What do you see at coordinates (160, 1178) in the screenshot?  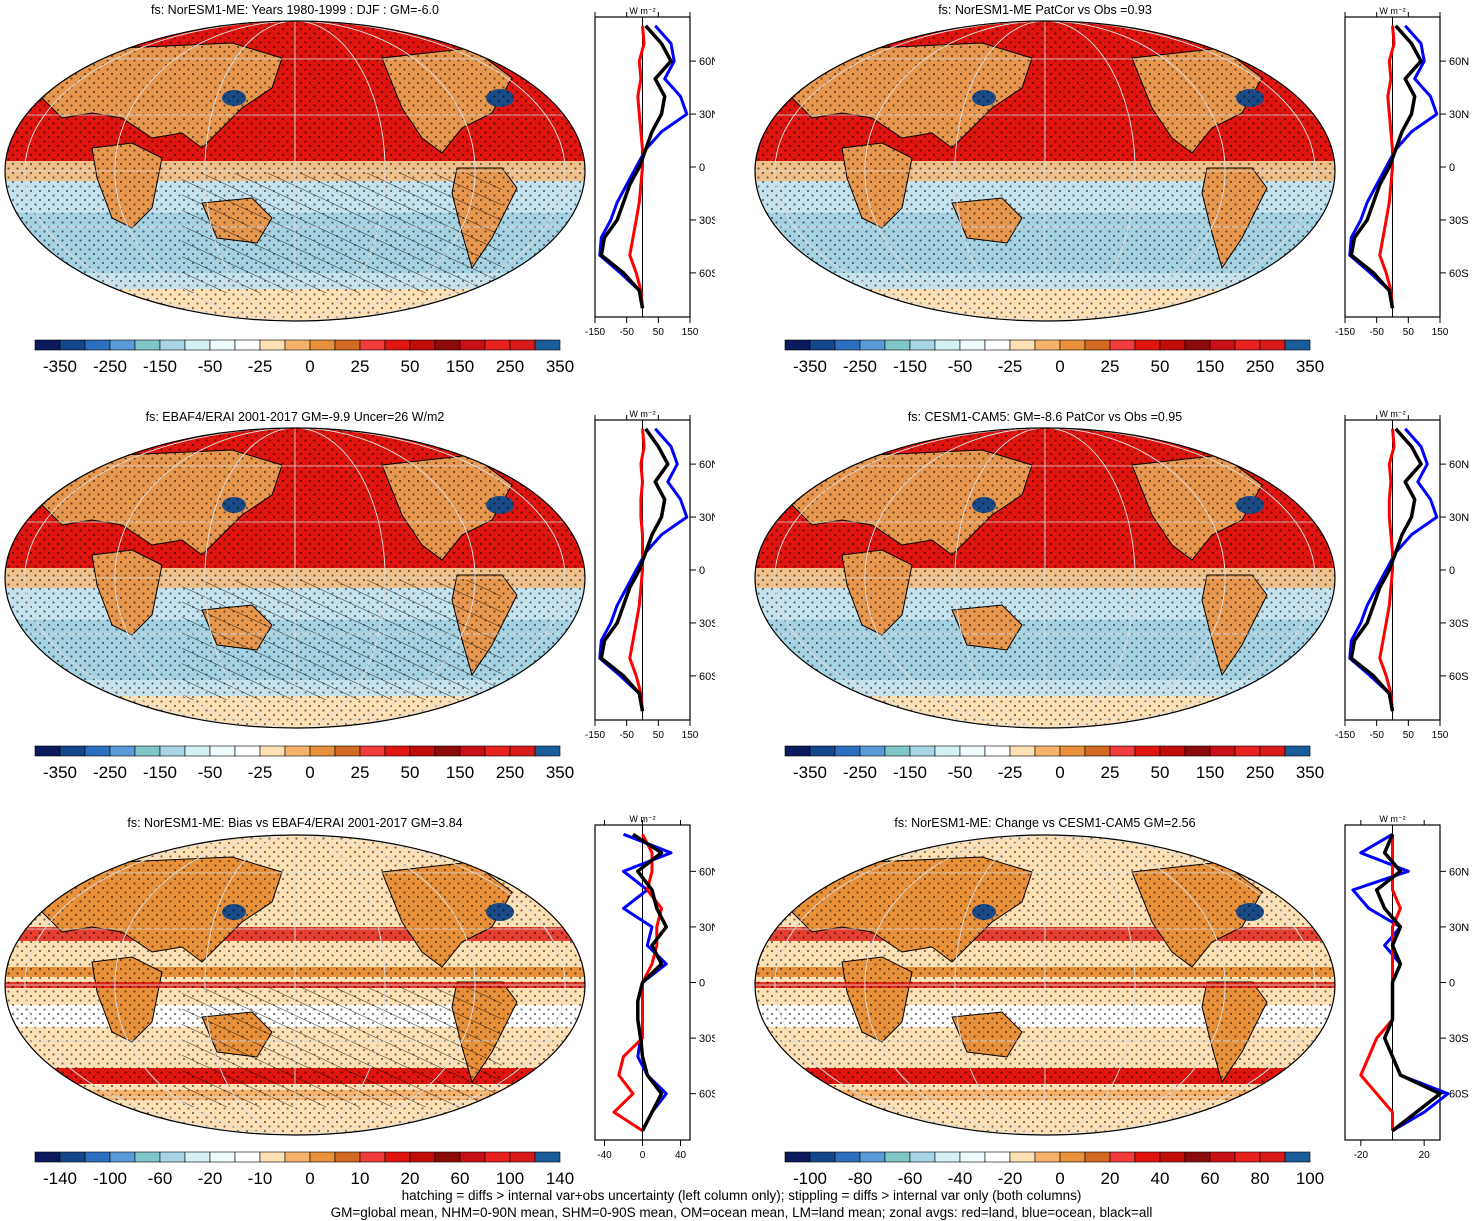 I see `colorbar-label: -60` at bounding box center [160, 1178].